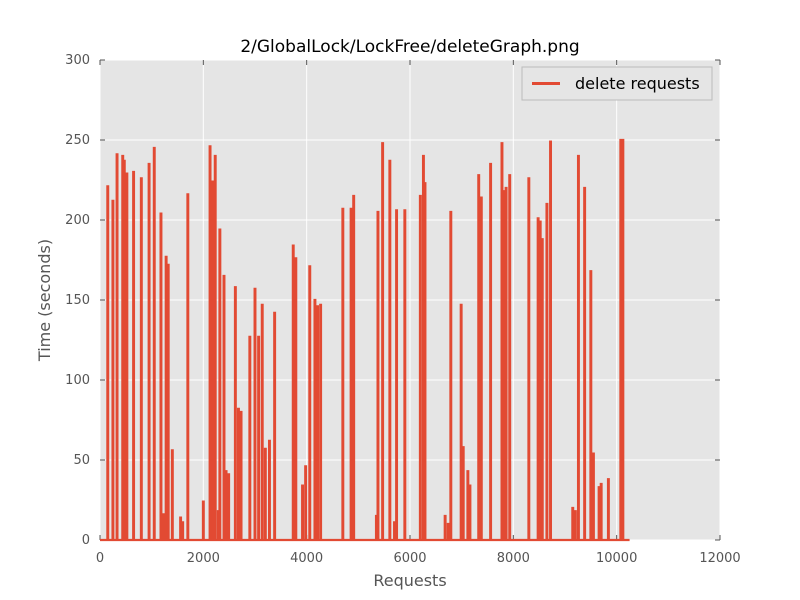 The width and height of the screenshot is (800, 600). Describe the element at coordinates (77, 300) in the screenshot. I see `y-tick-label: 150` at that location.